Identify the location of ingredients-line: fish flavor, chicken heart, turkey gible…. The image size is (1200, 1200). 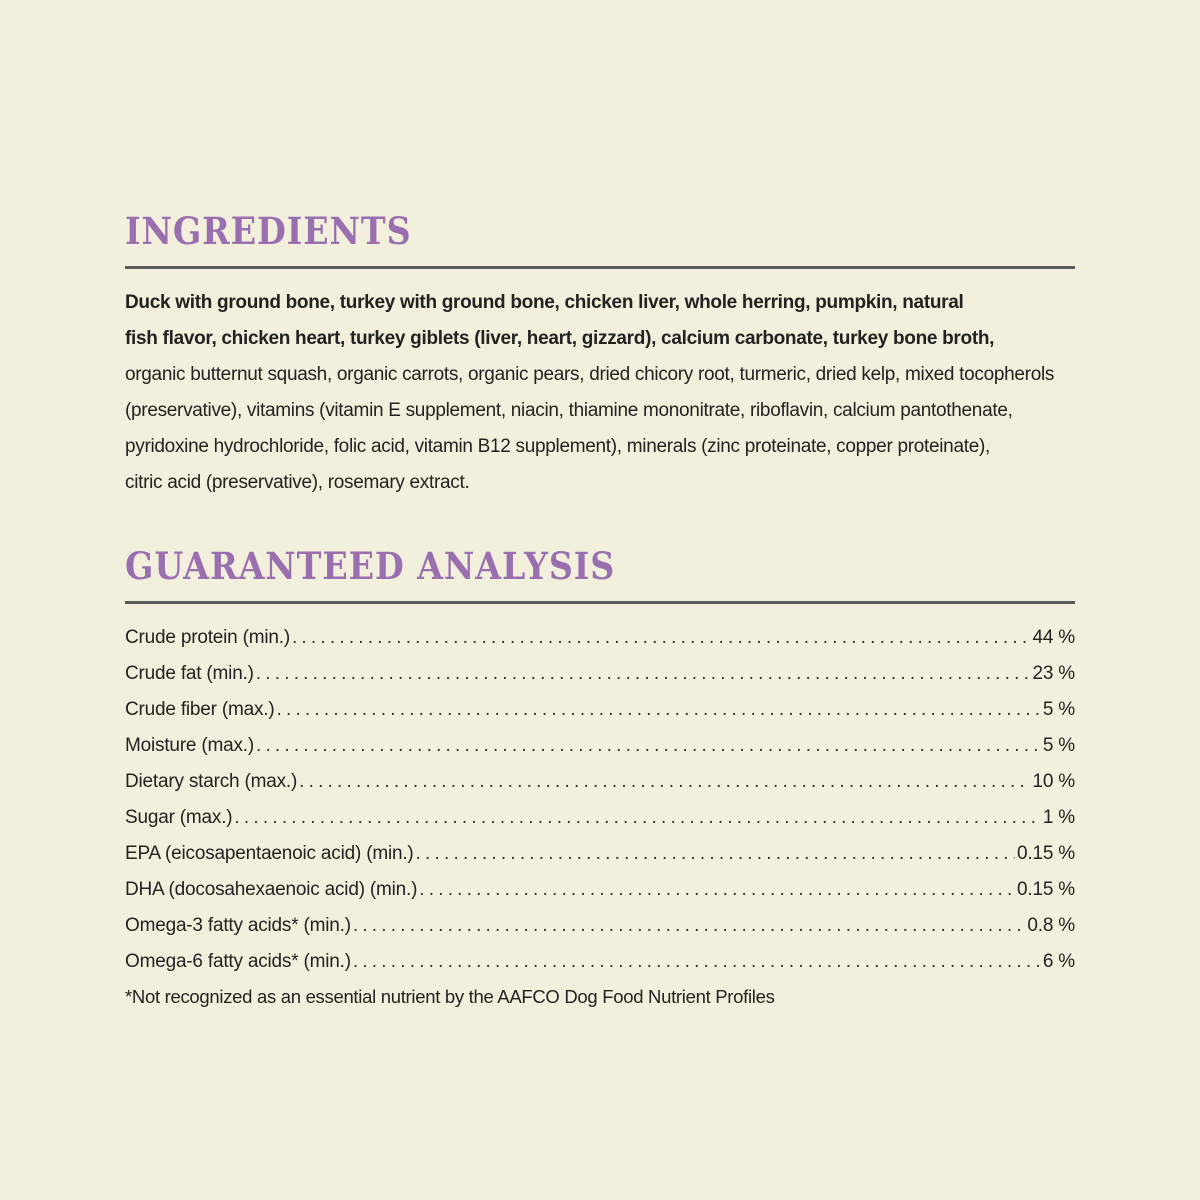
(560, 338).